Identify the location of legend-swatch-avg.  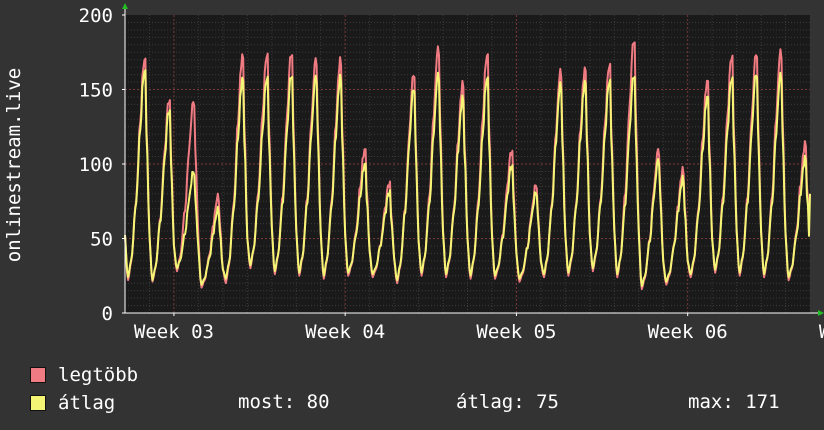
(38, 403).